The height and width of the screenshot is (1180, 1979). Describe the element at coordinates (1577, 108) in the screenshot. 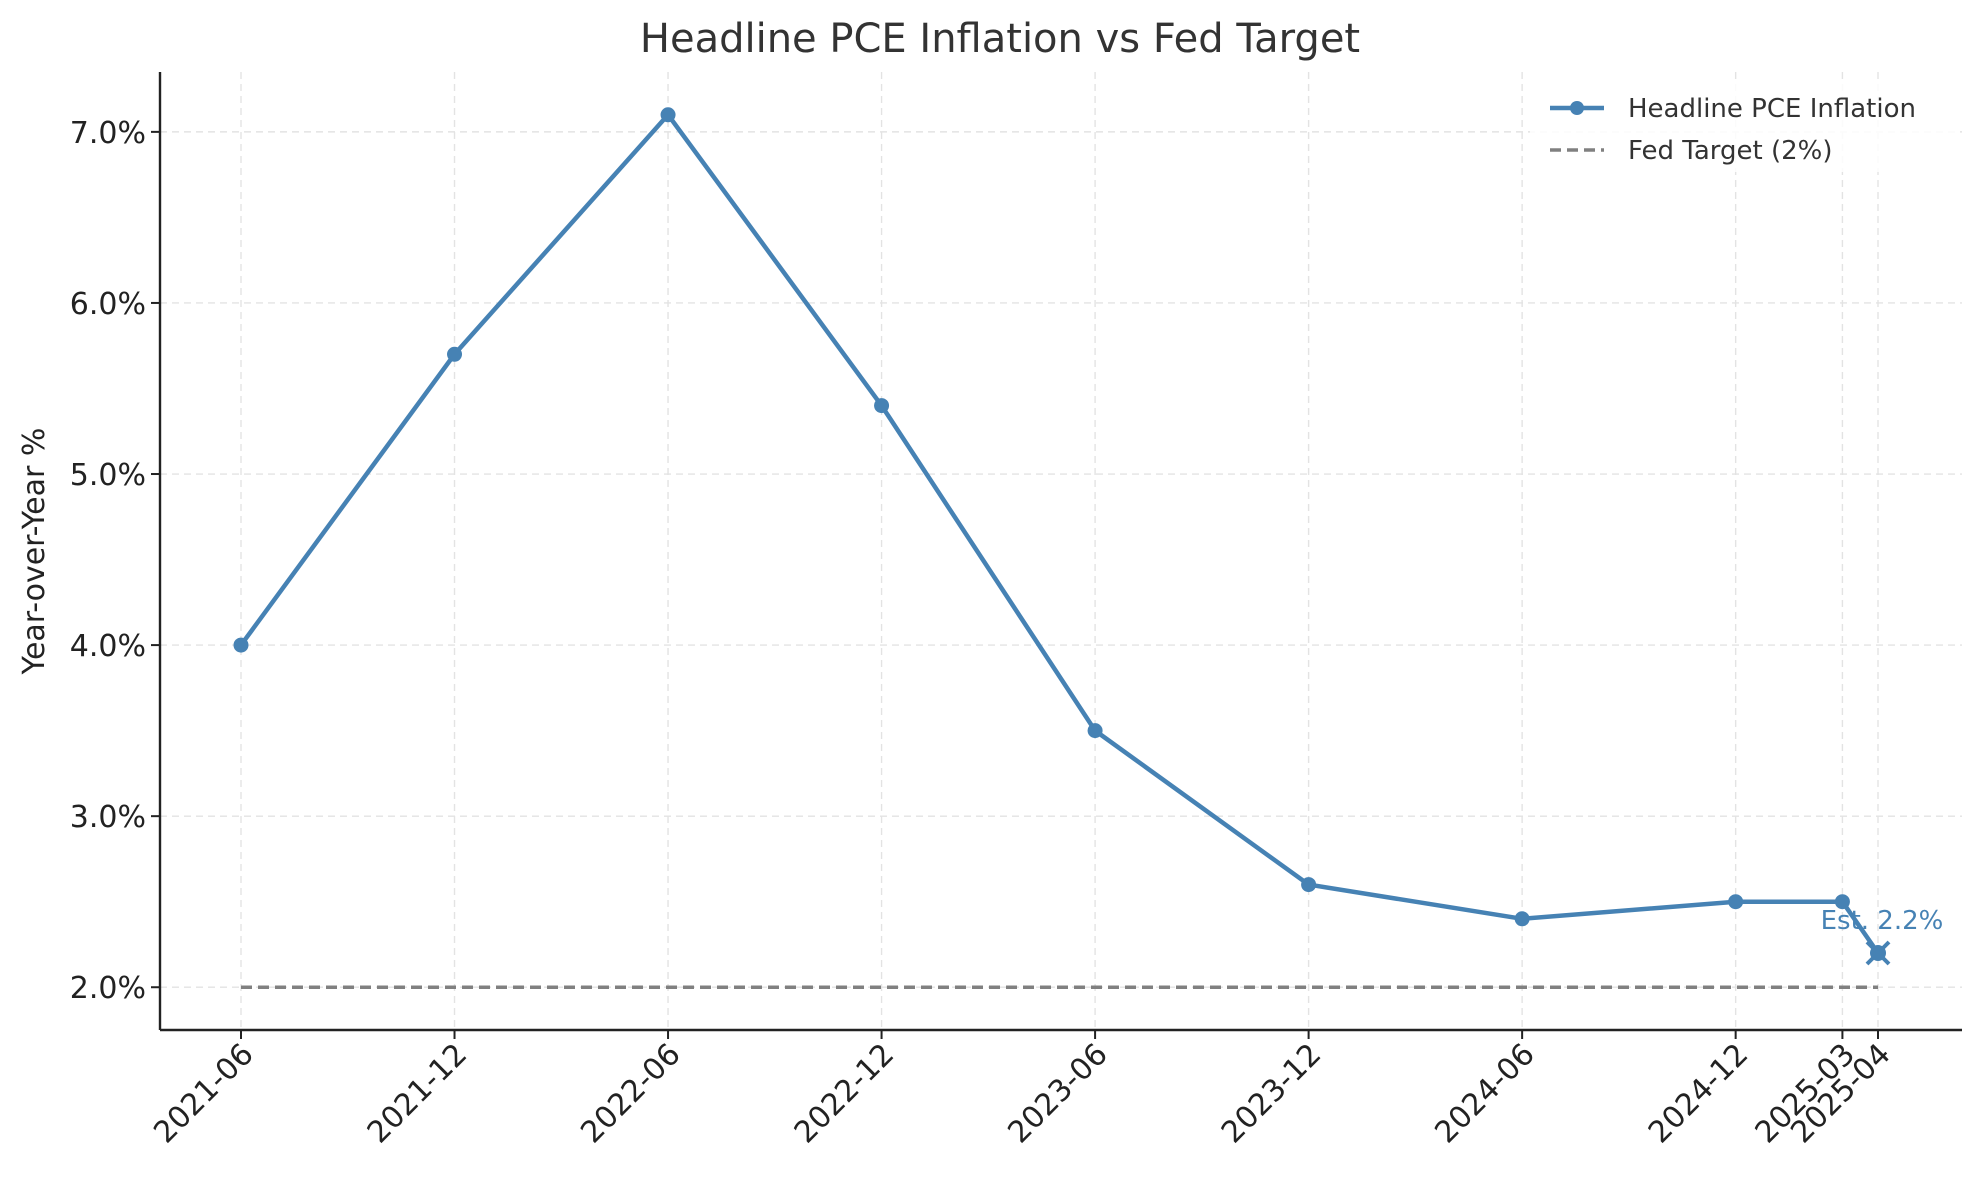

I see `legend-marker-pce` at that location.